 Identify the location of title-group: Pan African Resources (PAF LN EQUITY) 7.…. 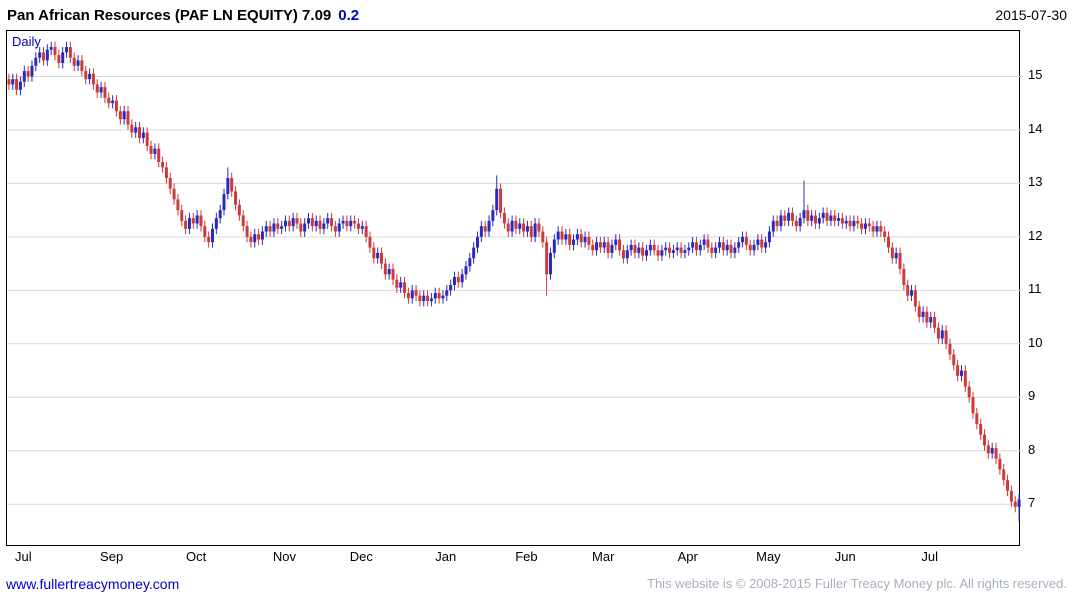
(183, 15).